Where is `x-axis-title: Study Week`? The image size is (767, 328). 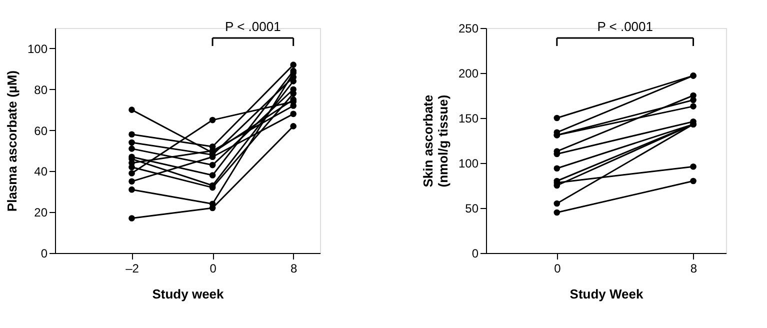 x-axis-title: Study Week is located at coordinates (607, 294).